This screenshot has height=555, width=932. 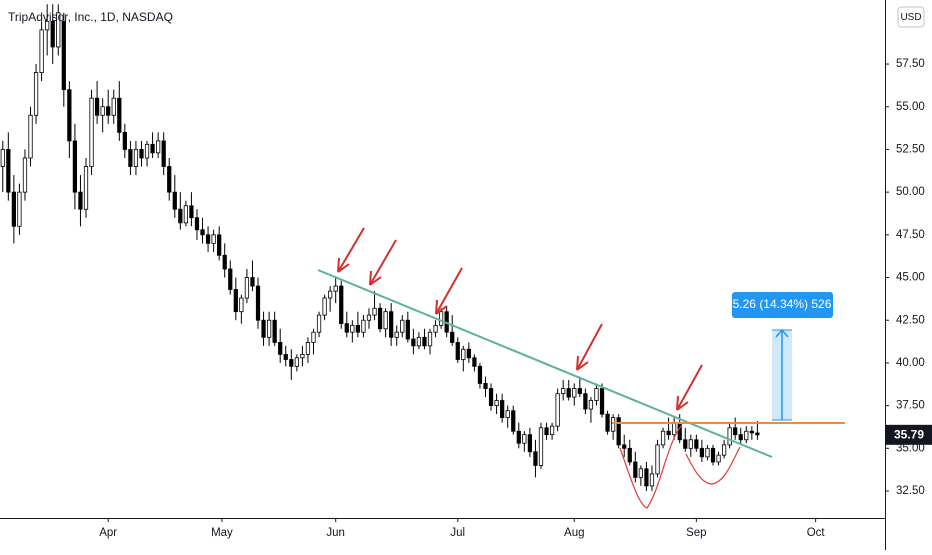 I want to click on y-tick-label: 57.50, so click(x=910, y=64).